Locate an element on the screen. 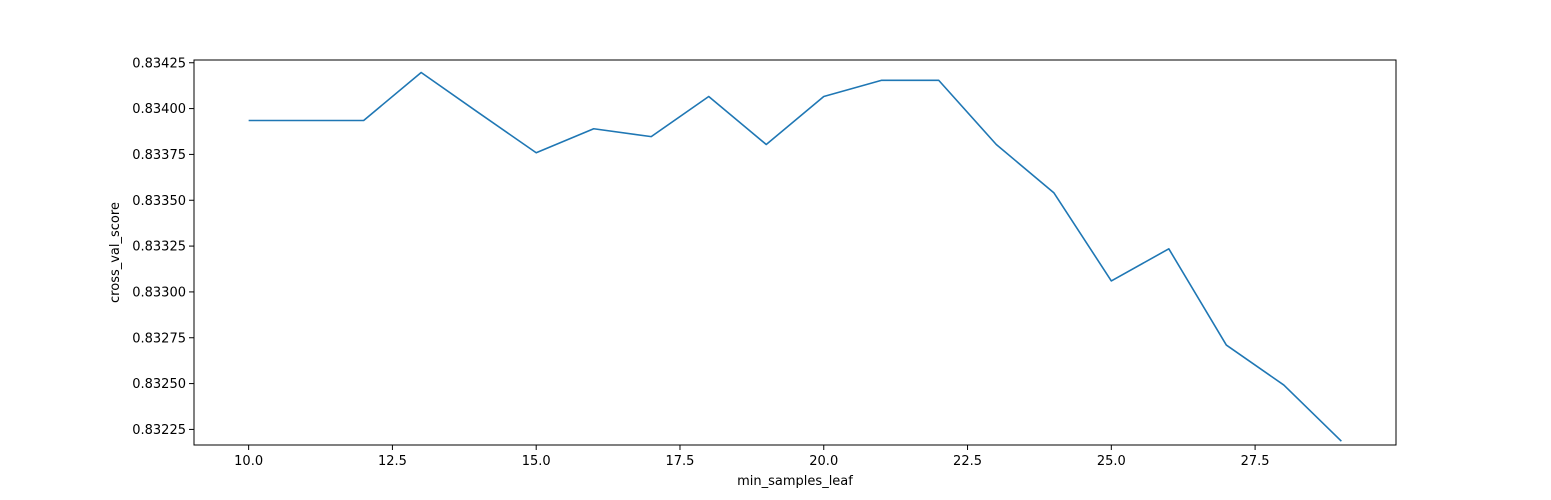 Image resolution: width=1551 pixels, height=500 pixels. y-tick-label: 0.83400 is located at coordinates (159, 109).